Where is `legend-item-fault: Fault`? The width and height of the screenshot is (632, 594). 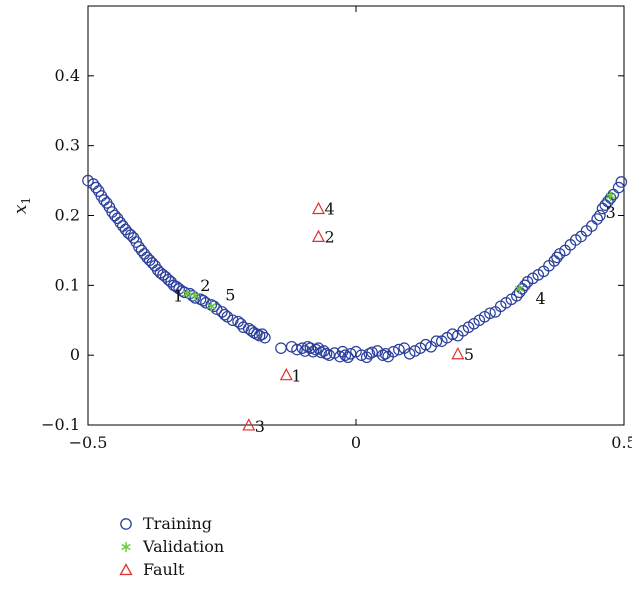 legend-item-fault: Fault is located at coordinates (169, 569).